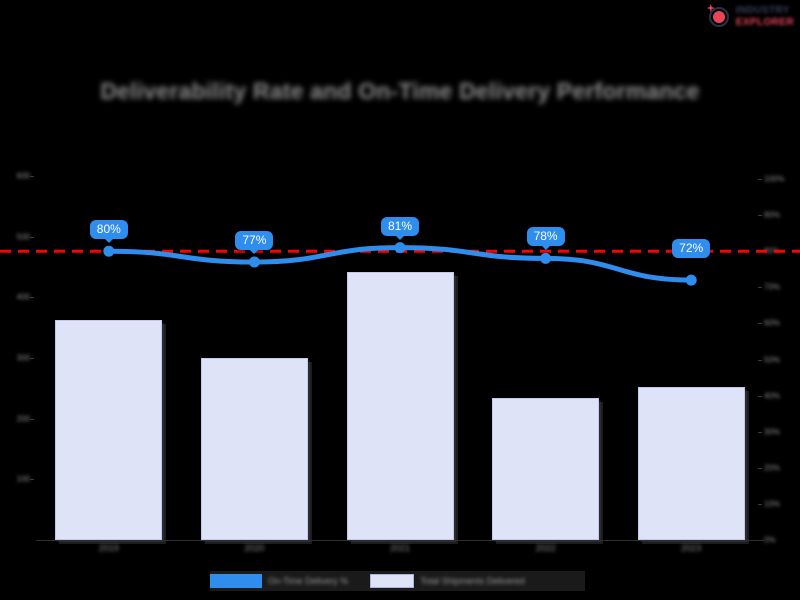 This screenshot has width=800, height=600. Describe the element at coordinates (308, 581) in the screenshot. I see `legend-label: On-Time Delivery %` at that location.